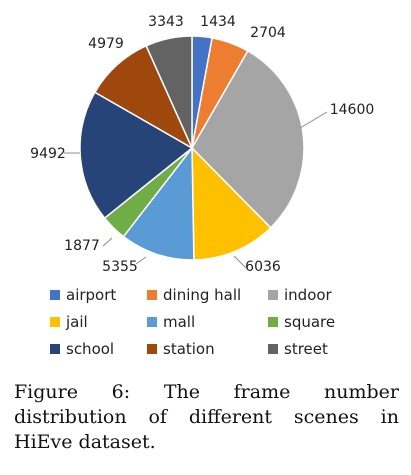 This screenshot has width=411, height=475. Describe the element at coordinates (106, 44) in the screenshot. I see `data-label-station: 4979` at that location.